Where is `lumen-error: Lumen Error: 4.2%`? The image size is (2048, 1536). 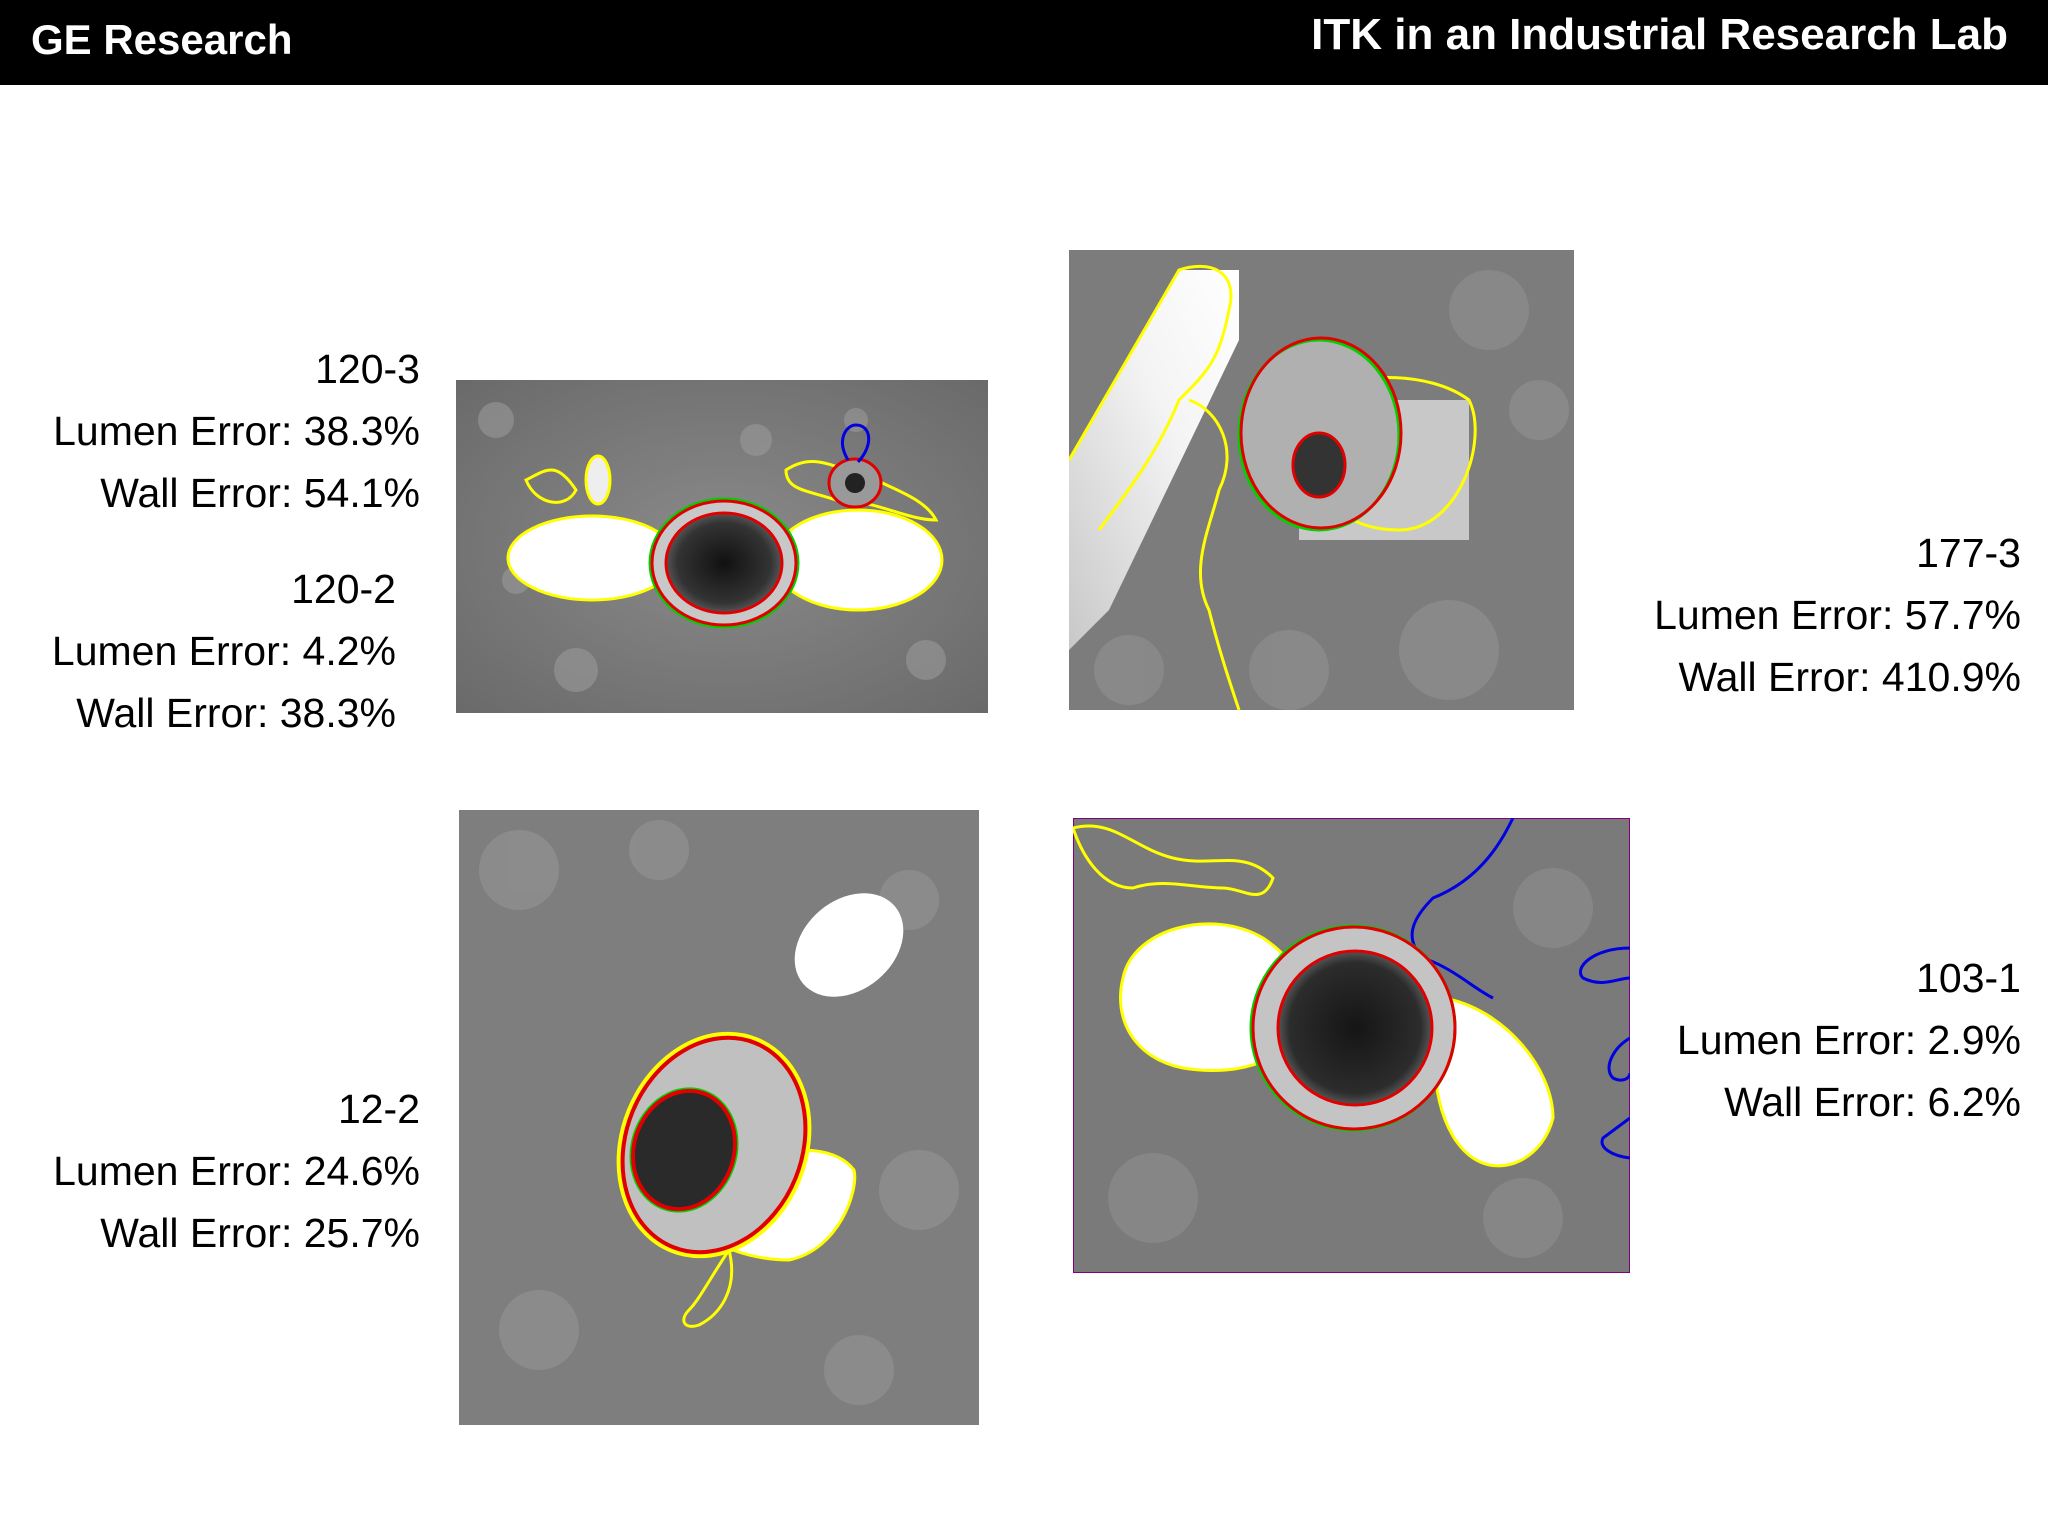
lumen-error: Lumen Error: 4.2% is located at coordinates (223, 651).